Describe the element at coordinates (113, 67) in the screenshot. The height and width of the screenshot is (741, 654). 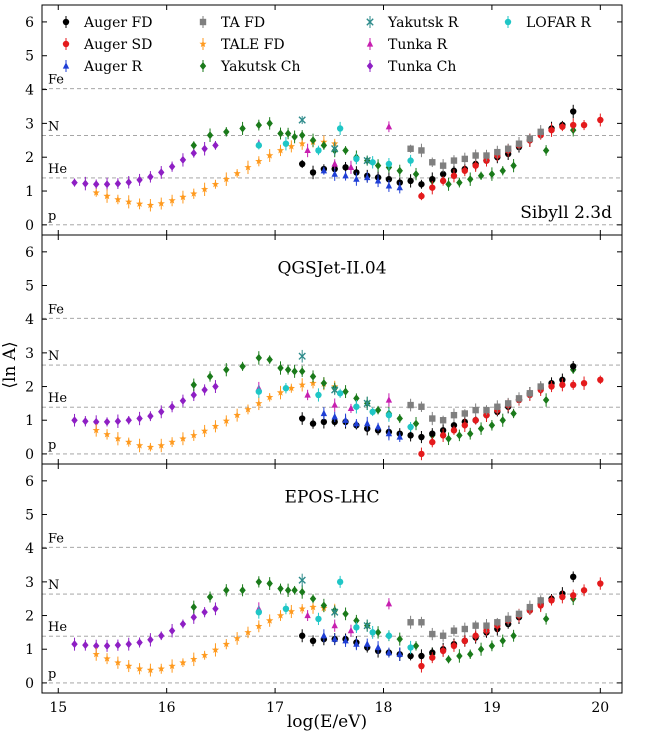
I see `legend-label: Auger R` at that location.